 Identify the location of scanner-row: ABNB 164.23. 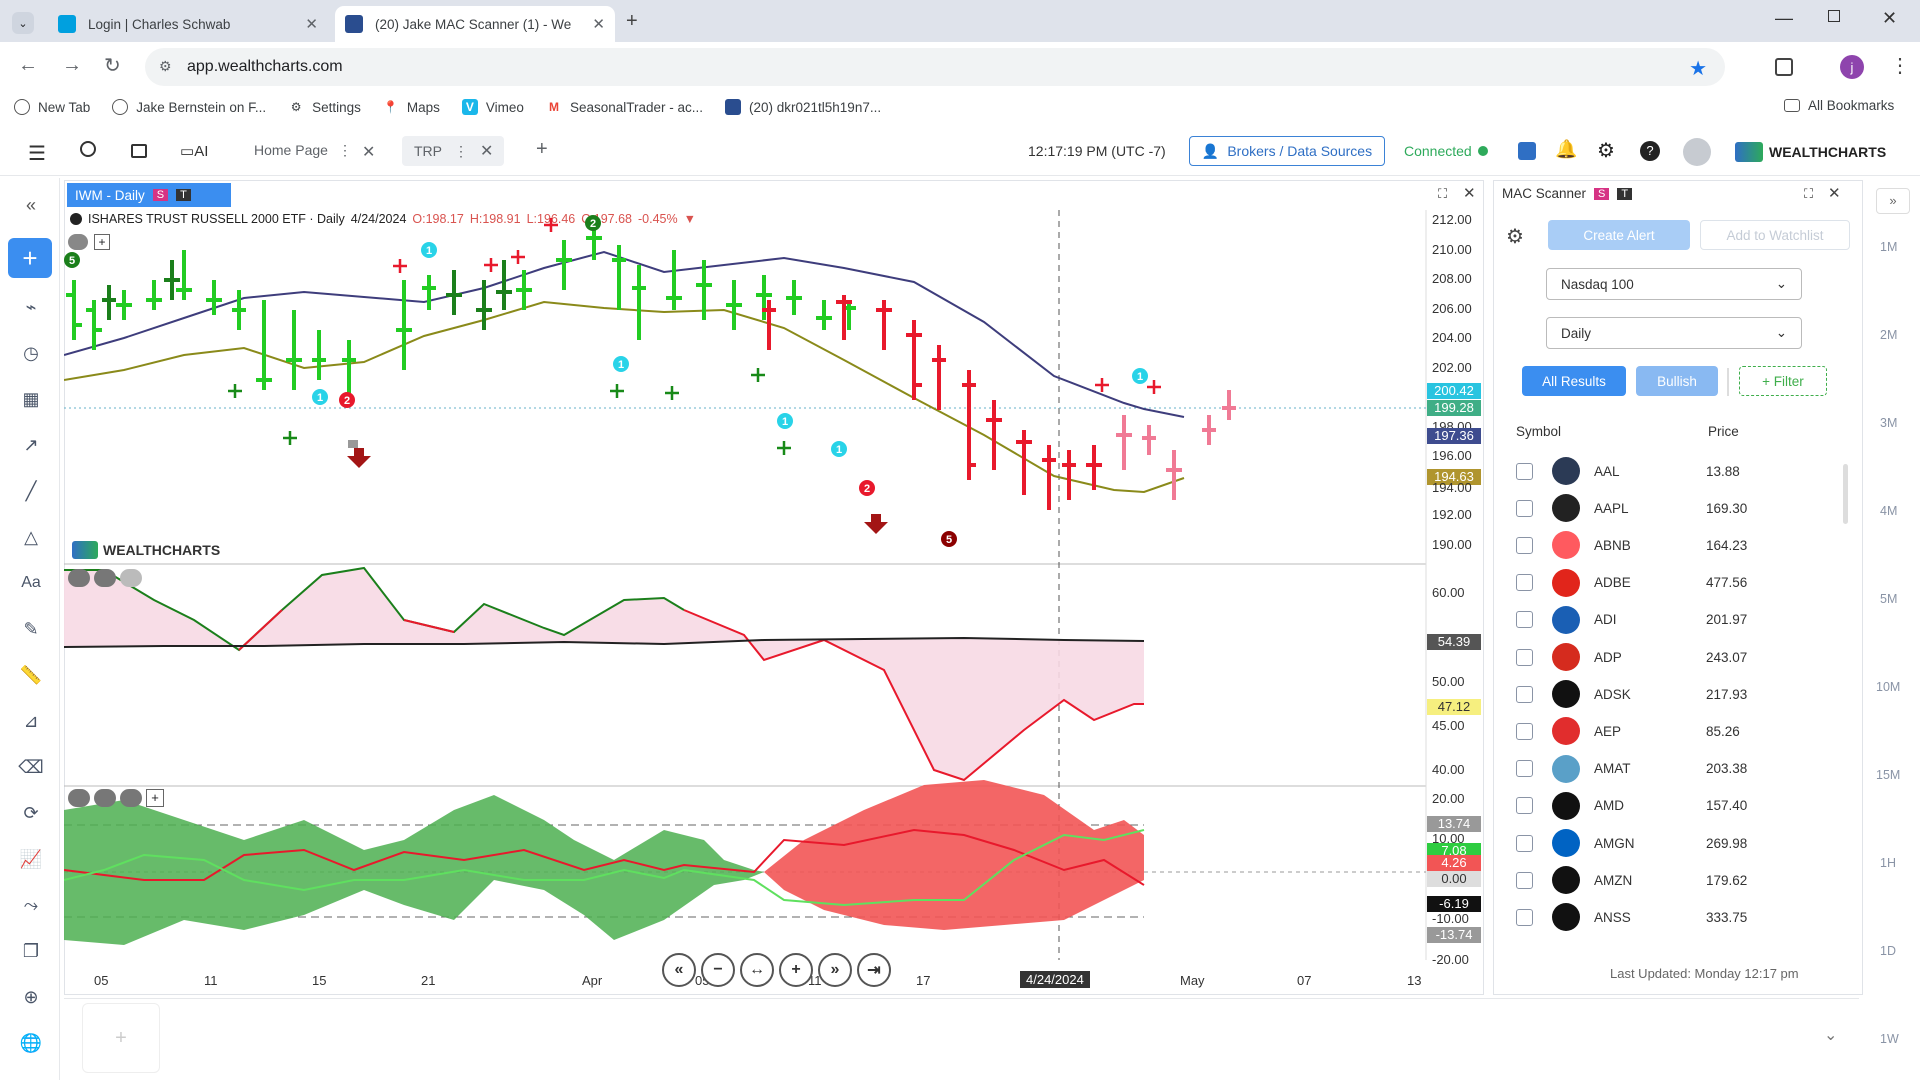
(1681, 545).